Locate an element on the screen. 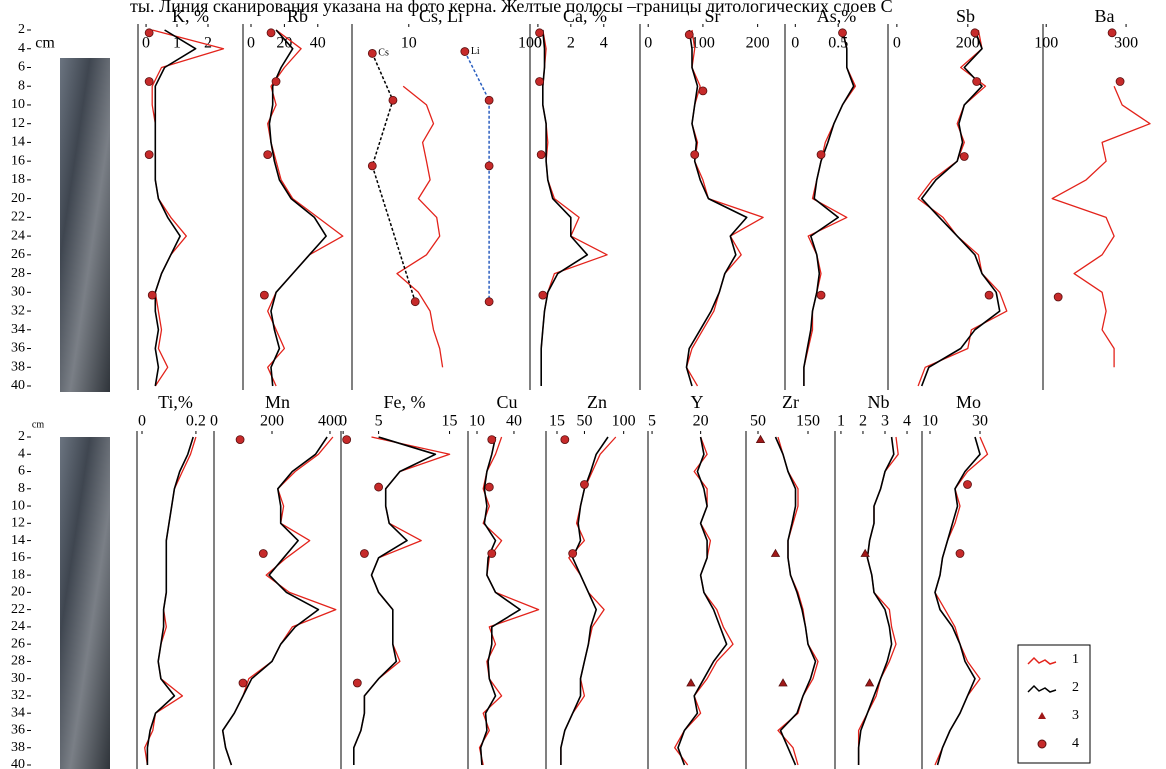 This screenshot has height=769, width=1166. panel-title: Cs, Li is located at coordinates (441, 16).